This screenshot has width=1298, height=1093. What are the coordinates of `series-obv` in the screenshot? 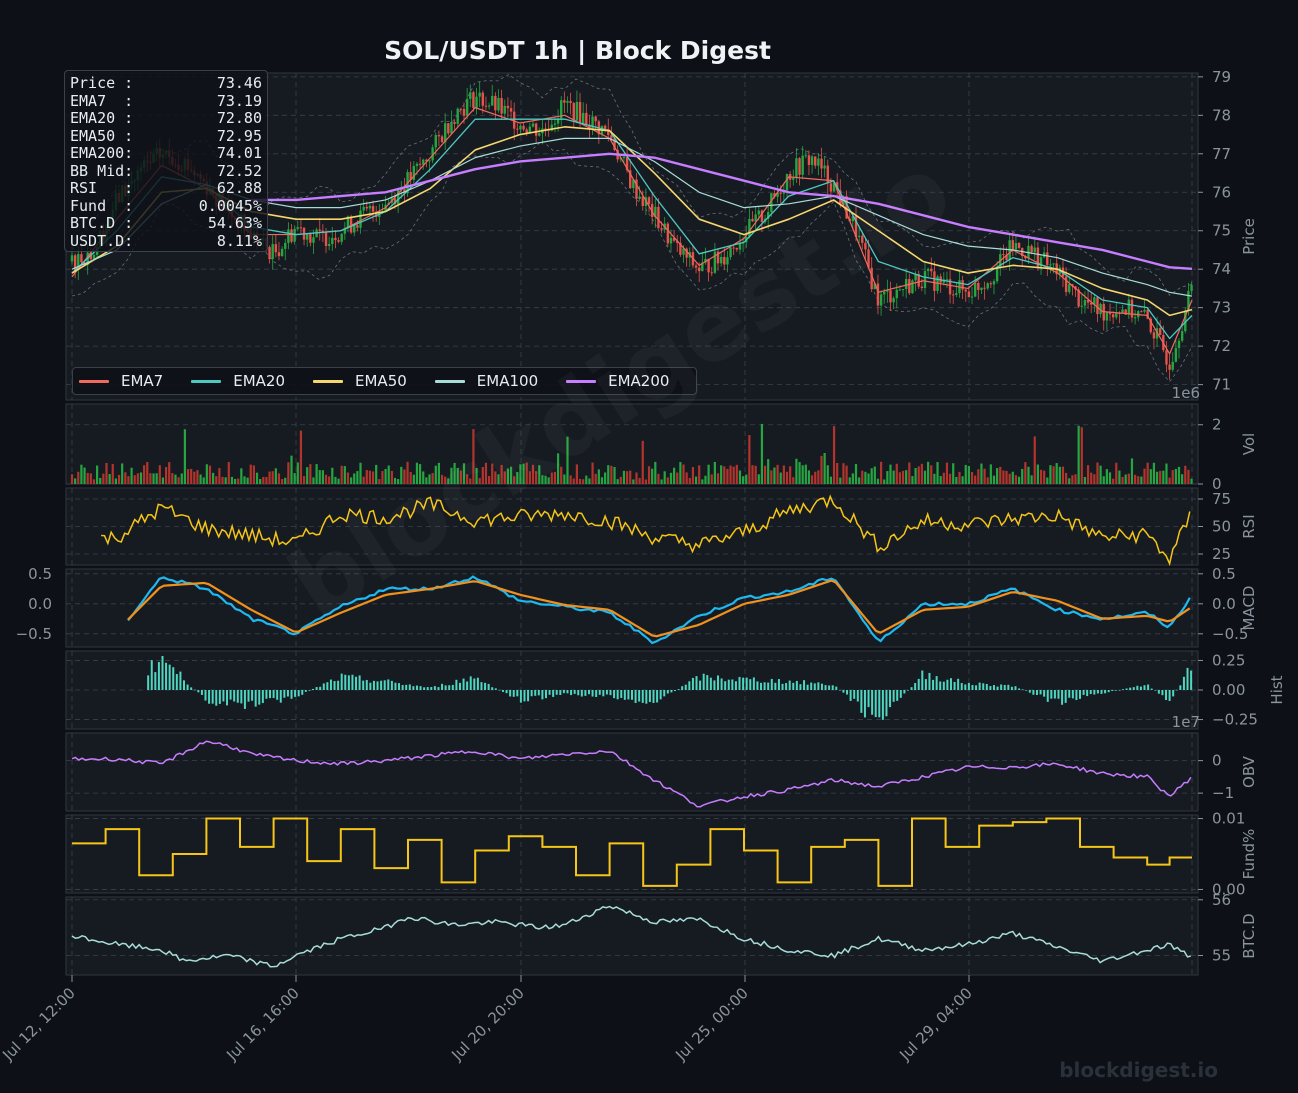 It's located at (631, 774).